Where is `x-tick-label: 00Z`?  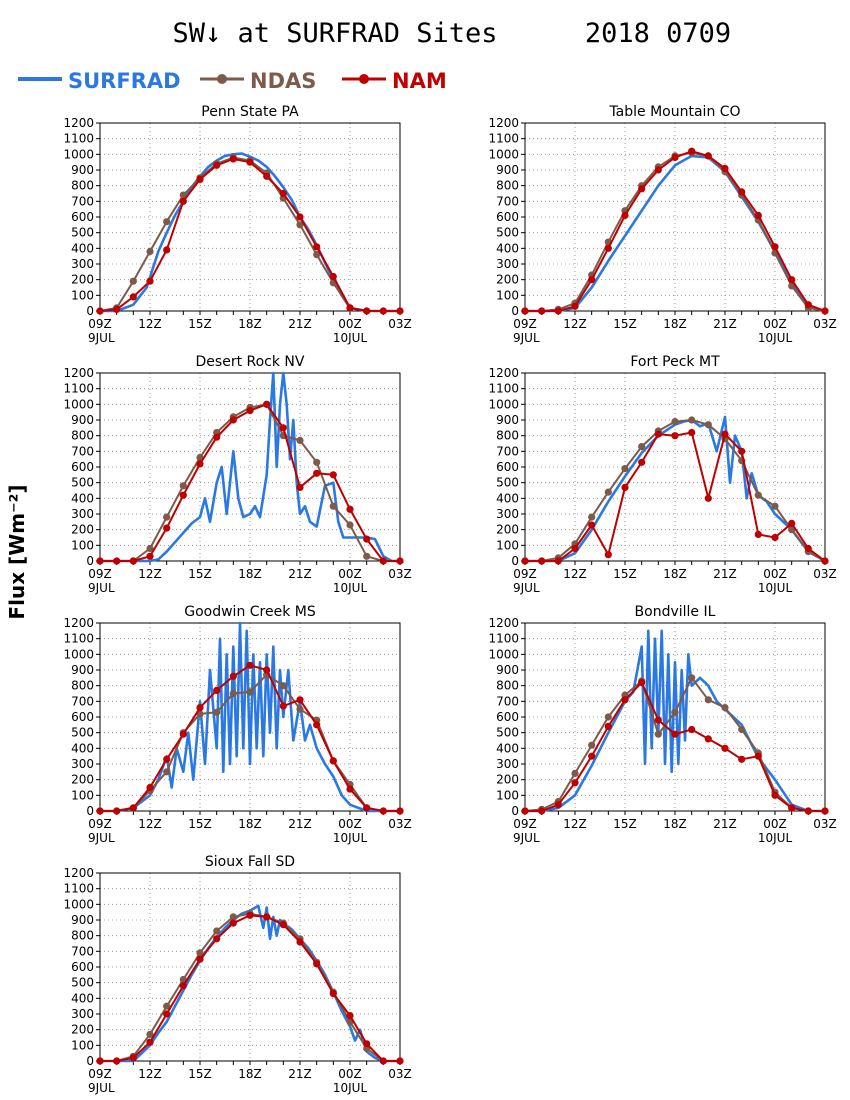
x-tick-label: 00Z is located at coordinates (350, 324).